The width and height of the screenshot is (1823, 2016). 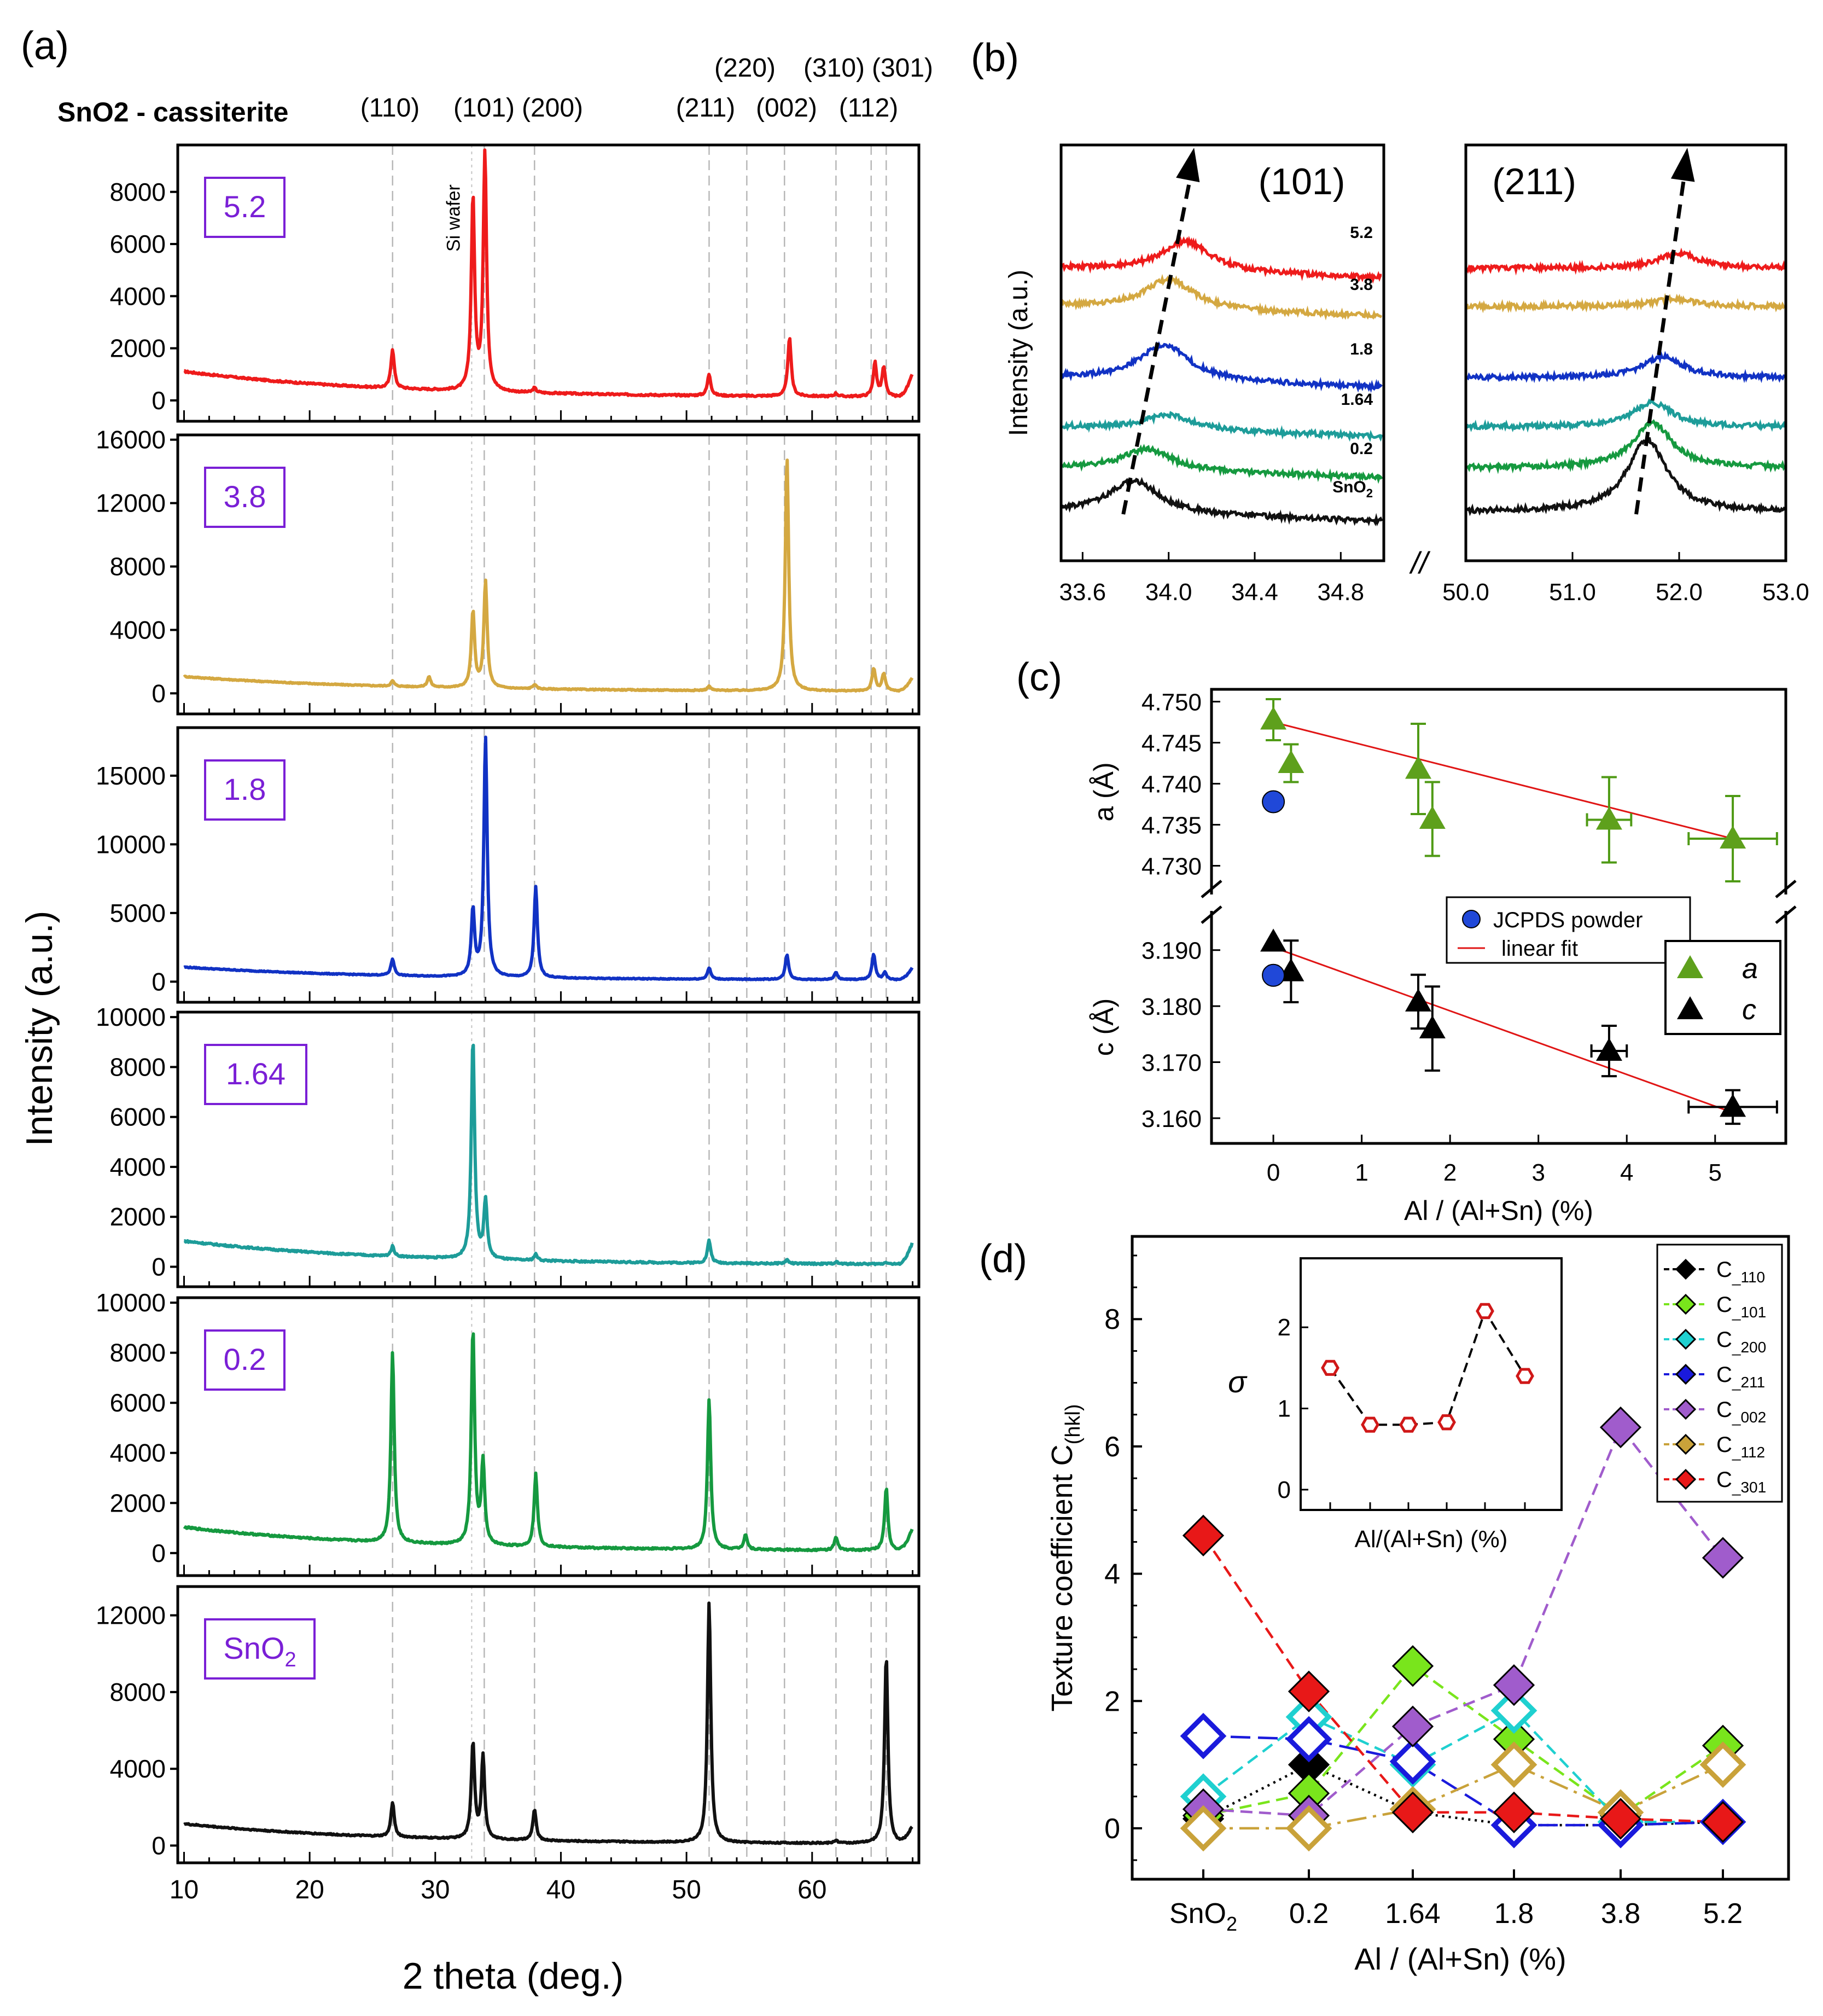 I want to click on c-legend2-c: c, so click(x=1749, y=1010).